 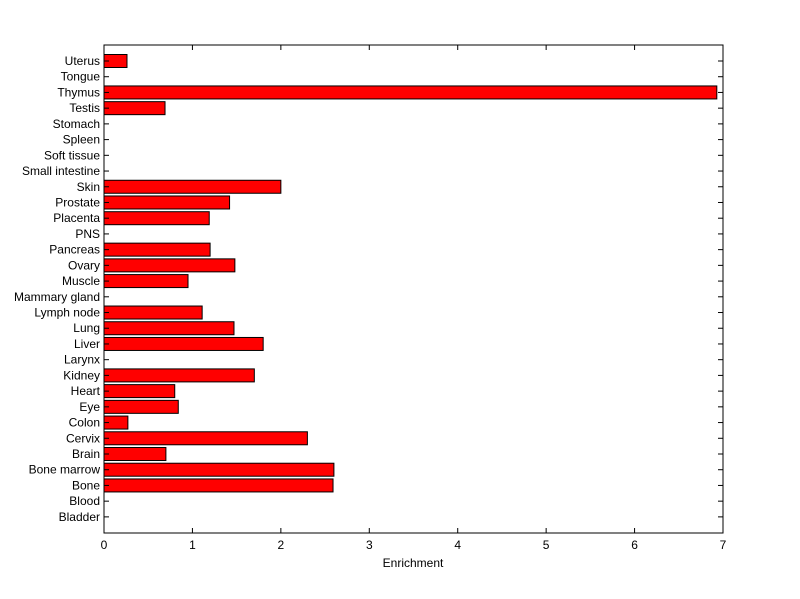 What do you see at coordinates (72, 155) in the screenshot?
I see `y-tick-label: Soft tissue` at bounding box center [72, 155].